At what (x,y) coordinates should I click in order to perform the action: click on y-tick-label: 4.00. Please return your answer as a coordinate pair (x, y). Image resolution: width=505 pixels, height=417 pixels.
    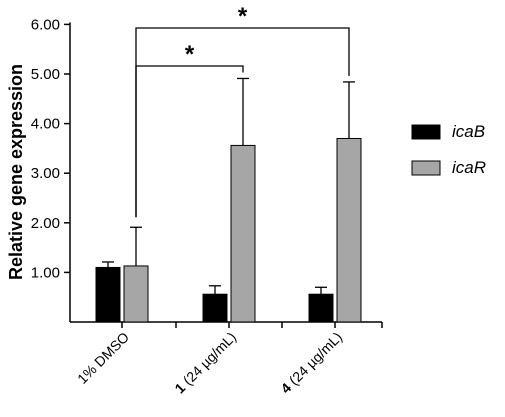
    Looking at the image, I should click on (45, 124).